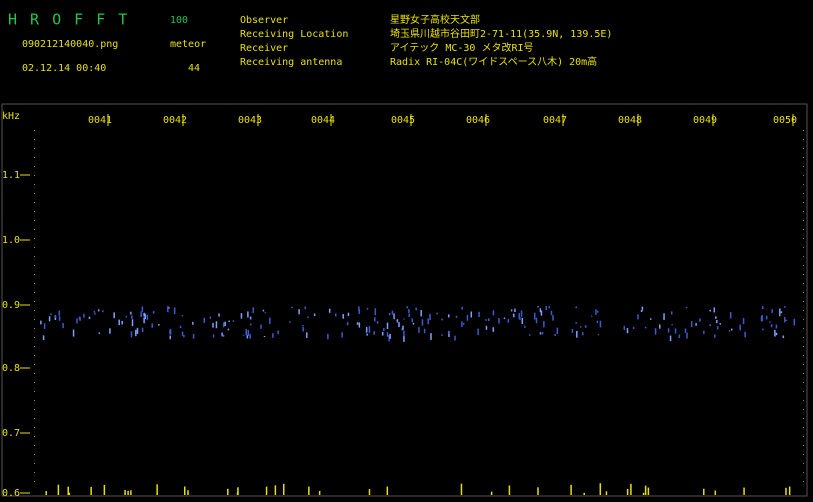 The image size is (813, 502). What do you see at coordinates (100, 120) in the screenshot?
I see `time-label: 0041` at bounding box center [100, 120].